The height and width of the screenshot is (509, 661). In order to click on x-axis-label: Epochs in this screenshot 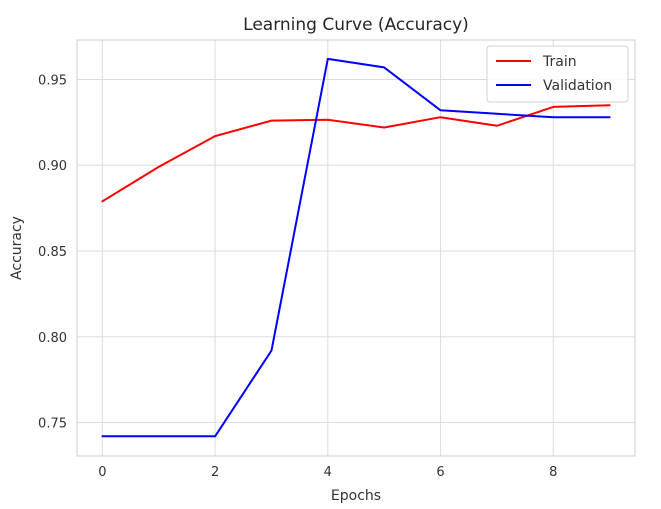, I will do `click(356, 496)`.